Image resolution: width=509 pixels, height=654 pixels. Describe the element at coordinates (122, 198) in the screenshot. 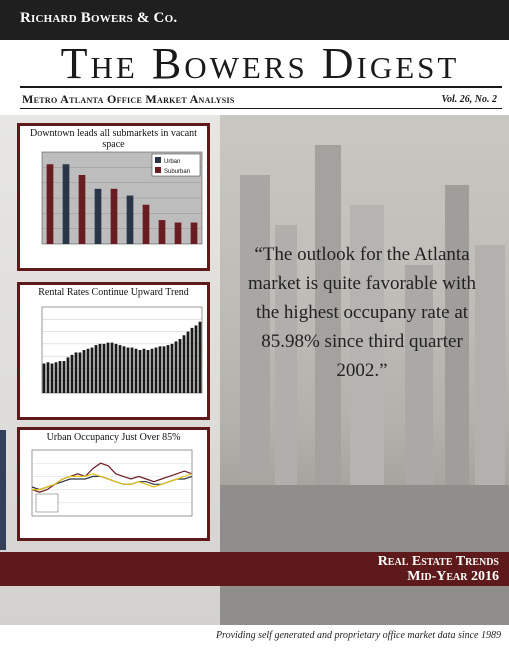

I see `vacancy-chart: Urban Suburban` at that location.